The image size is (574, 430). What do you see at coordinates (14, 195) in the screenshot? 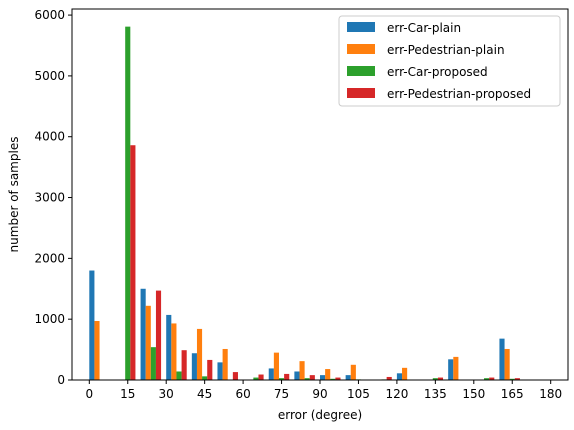
I see `y-axis-label: number of samples` at bounding box center [14, 195].